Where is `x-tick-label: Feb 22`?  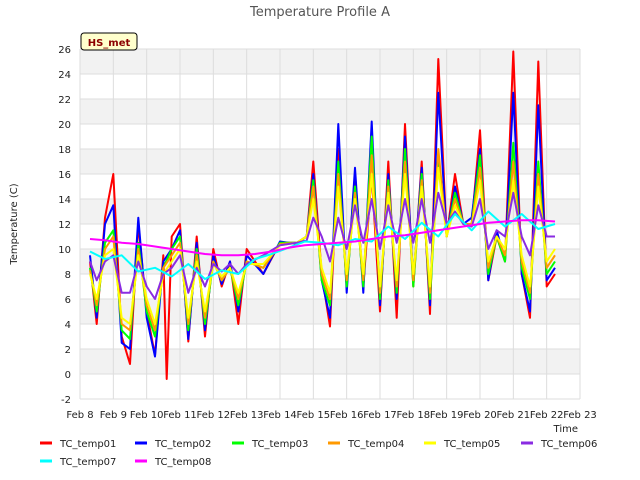 x-tick-label: Feb 22 is located at coordinates (547, 415).